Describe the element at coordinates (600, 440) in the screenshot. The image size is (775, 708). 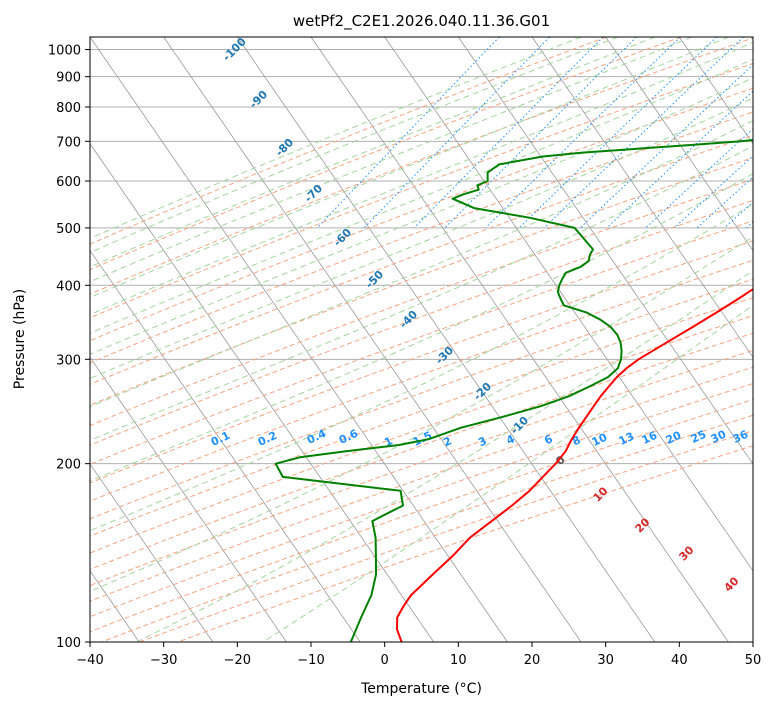
I see `mixing-ratio-label: 10` at that location.